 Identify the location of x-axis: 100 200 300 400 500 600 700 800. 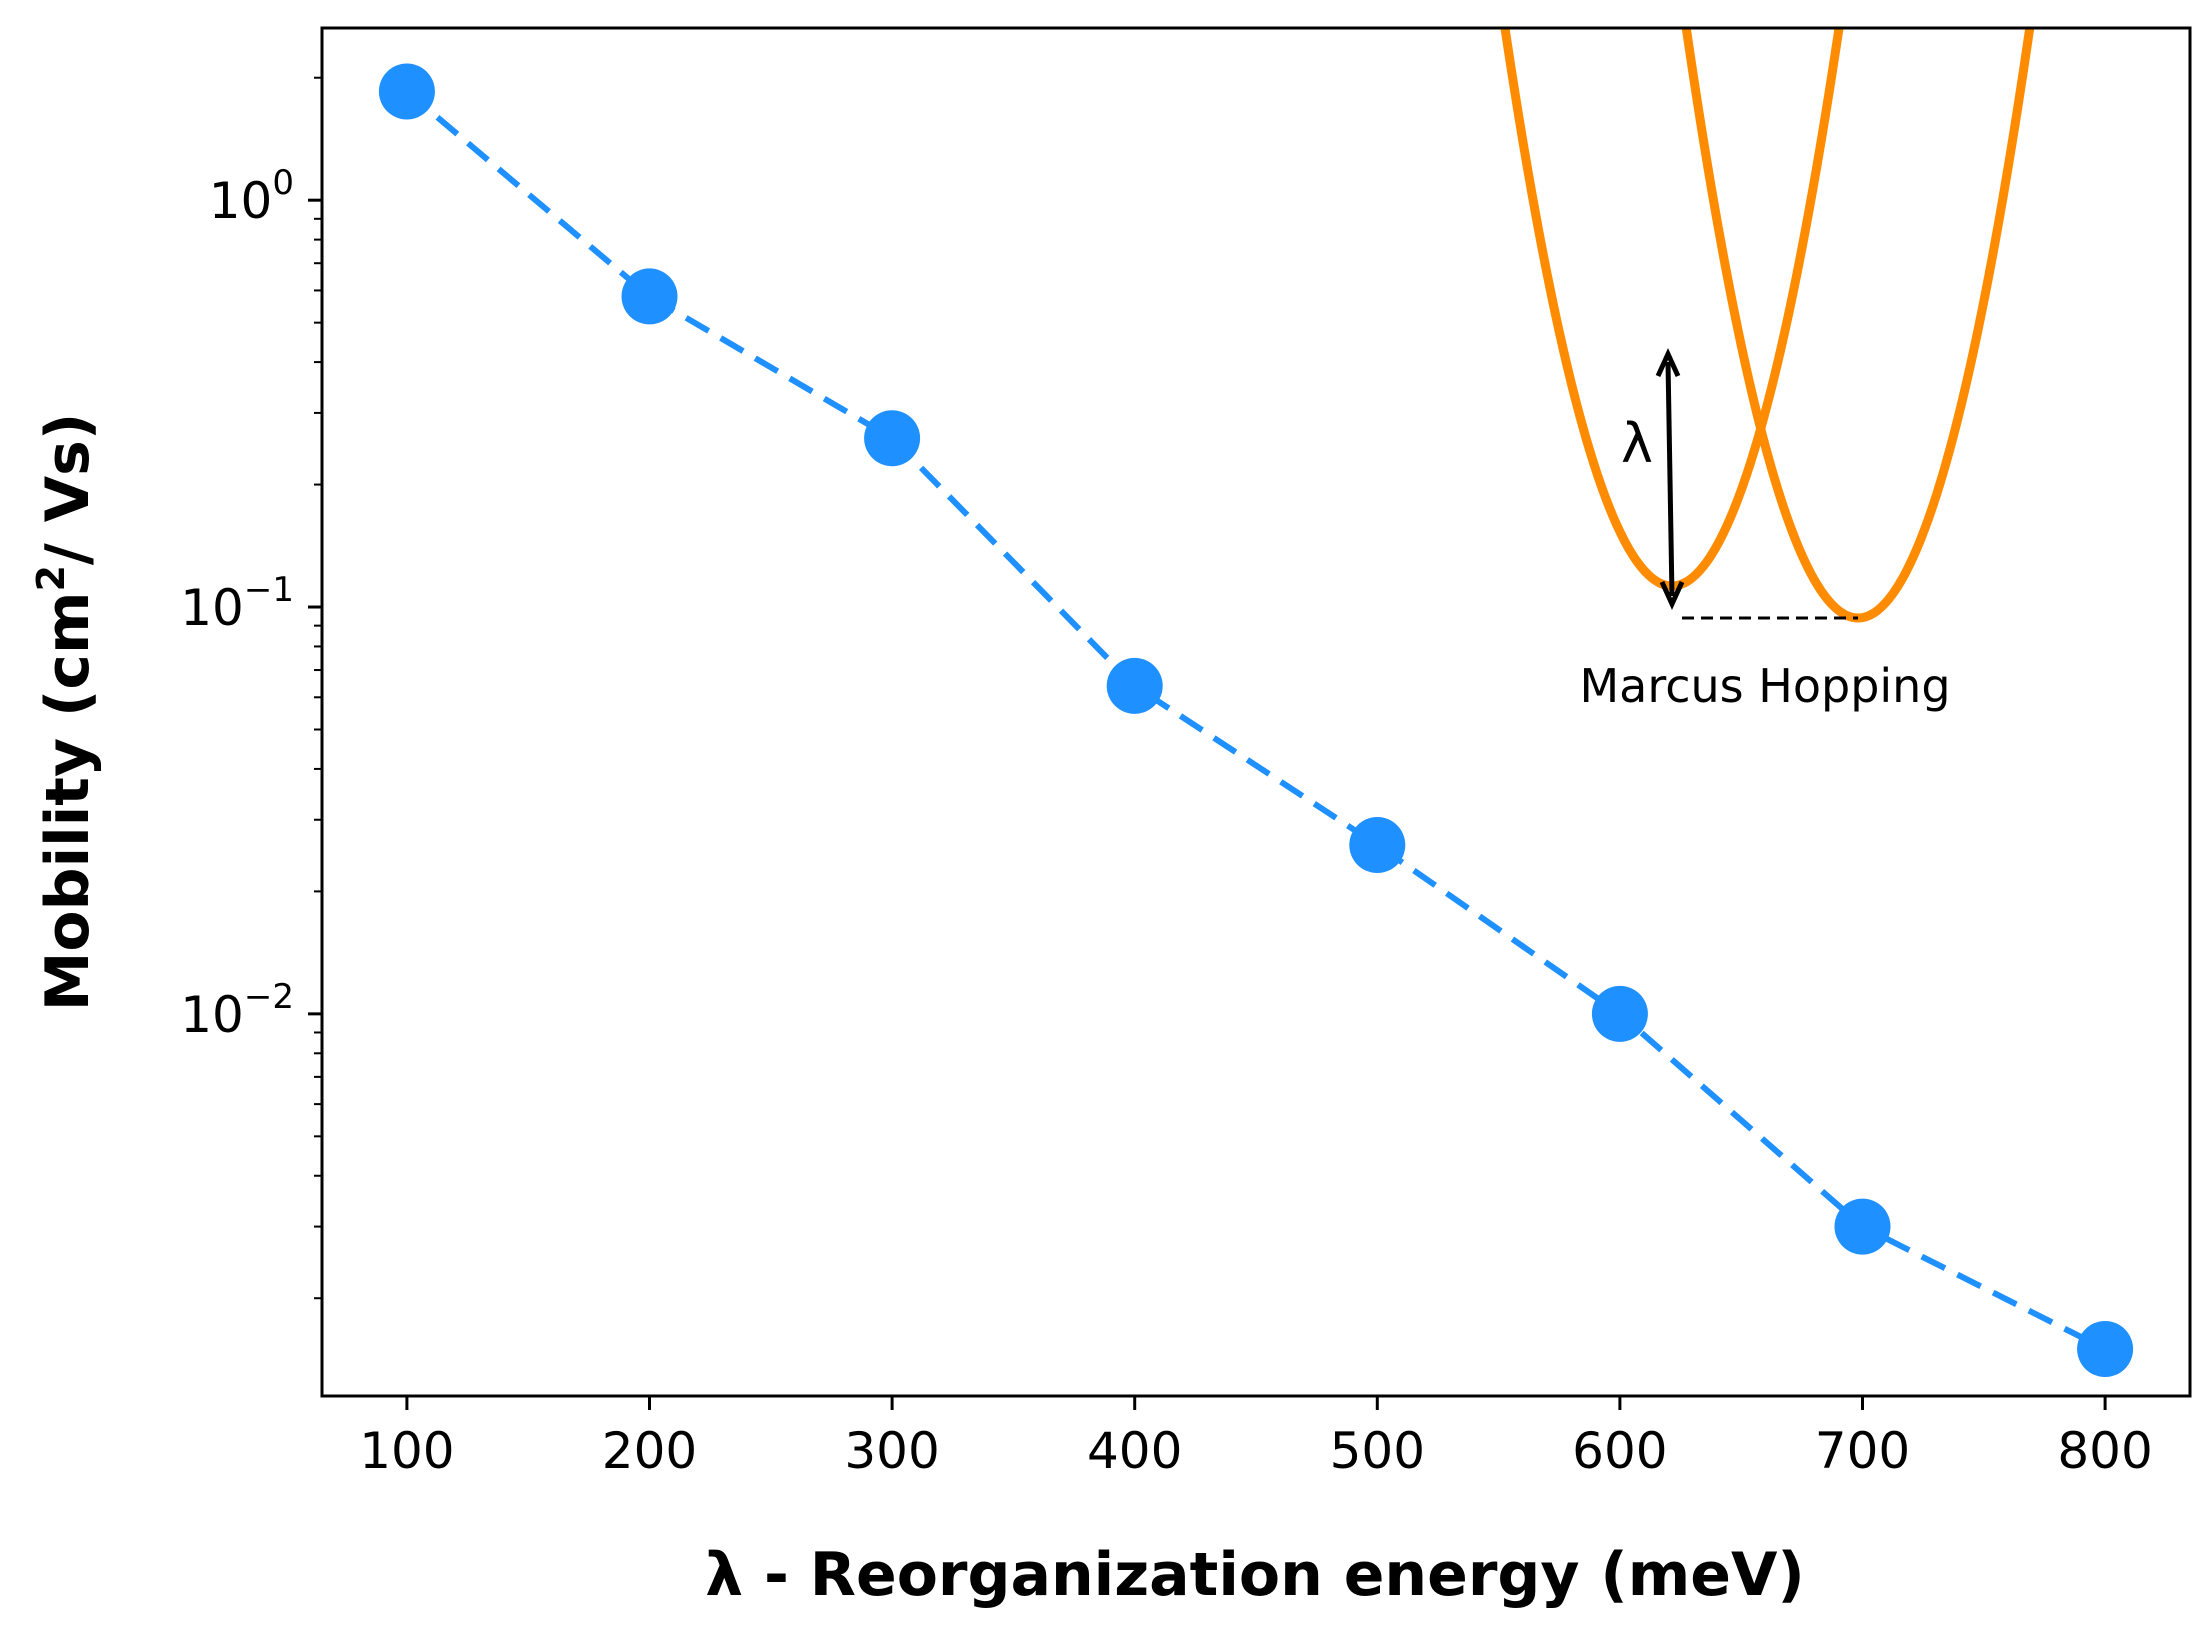
(1256, 1438).